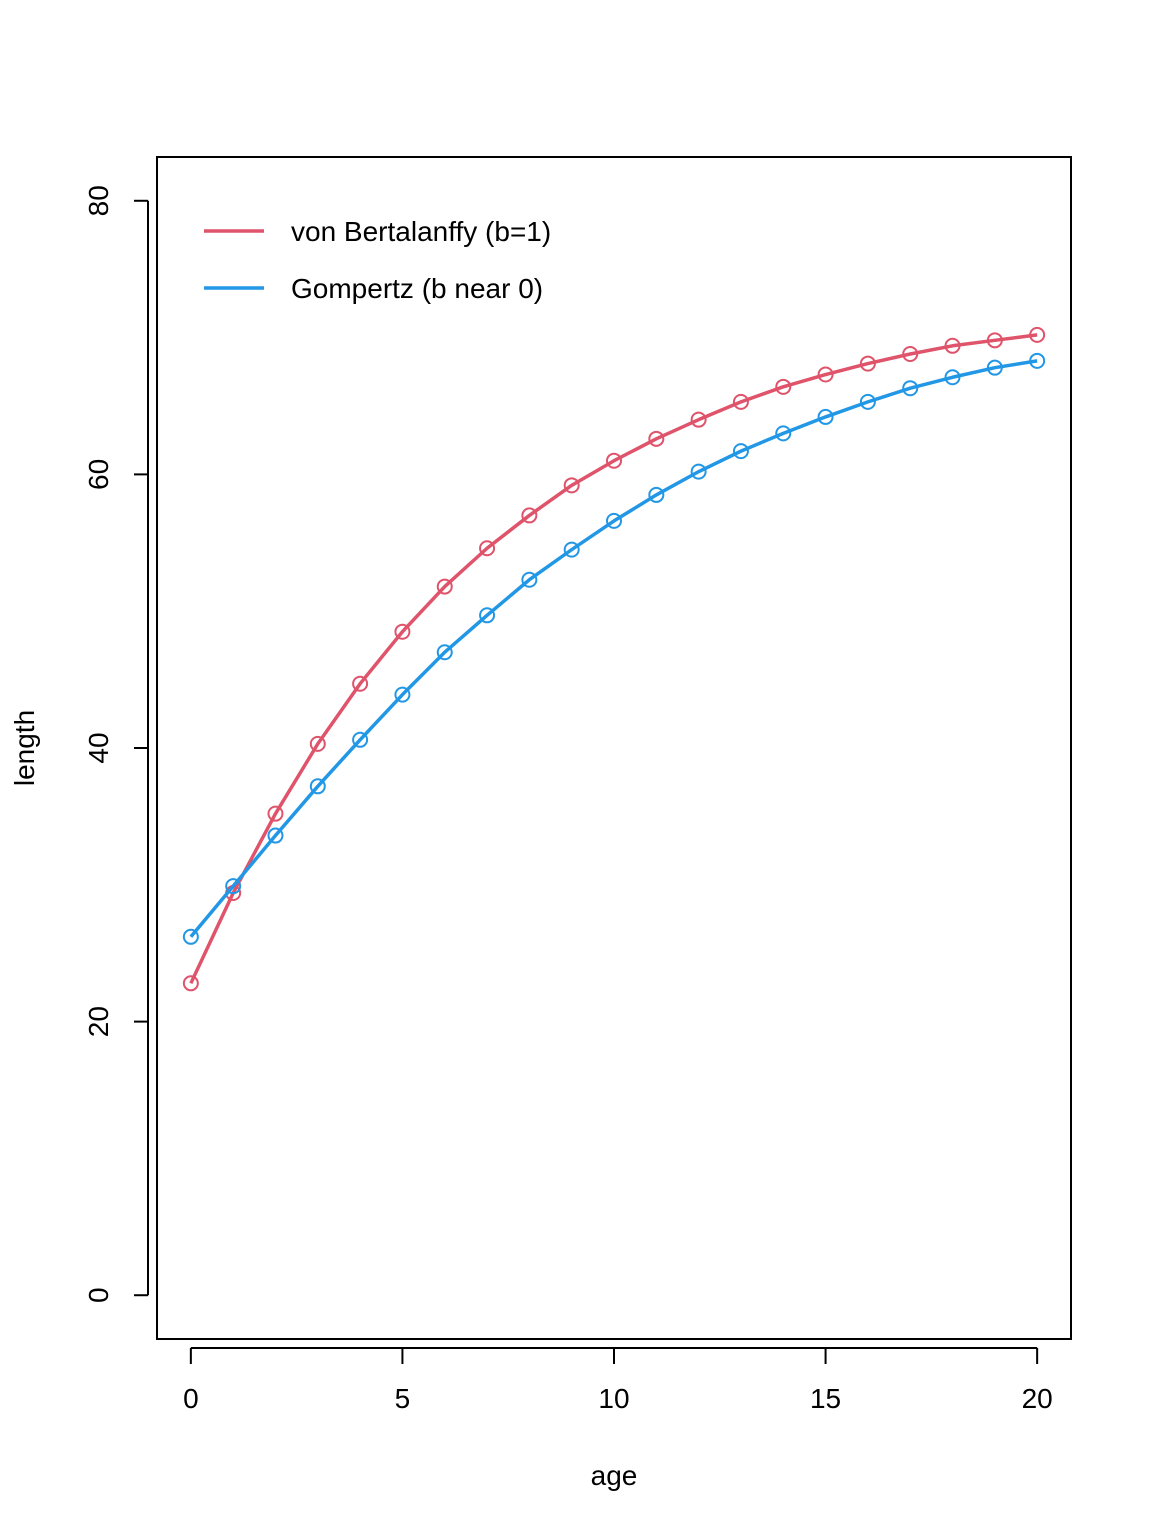  What do you see at coordinates (825, 1398) in the screenshot?
I see `x-tick-label: 15` at bounding box center [825, 1398].